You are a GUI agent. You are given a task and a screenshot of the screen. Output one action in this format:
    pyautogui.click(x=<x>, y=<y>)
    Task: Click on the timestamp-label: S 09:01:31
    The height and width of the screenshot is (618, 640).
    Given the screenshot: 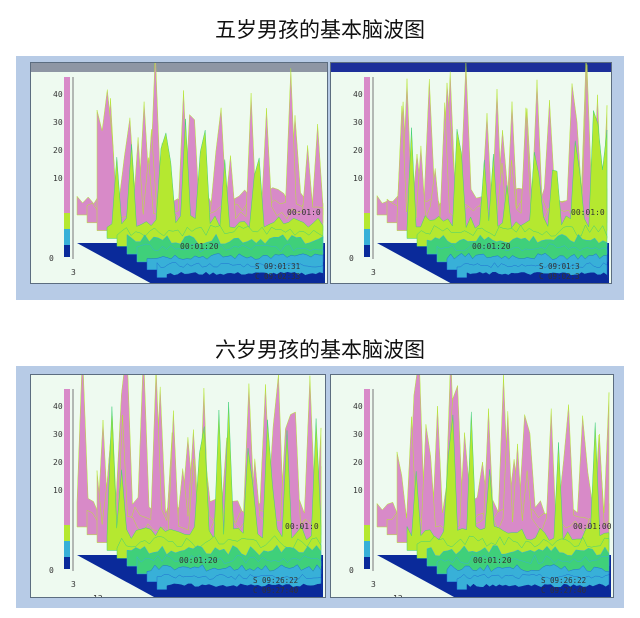 What is the action you would take?
    pyautogui.click(x=277, y=266)
    